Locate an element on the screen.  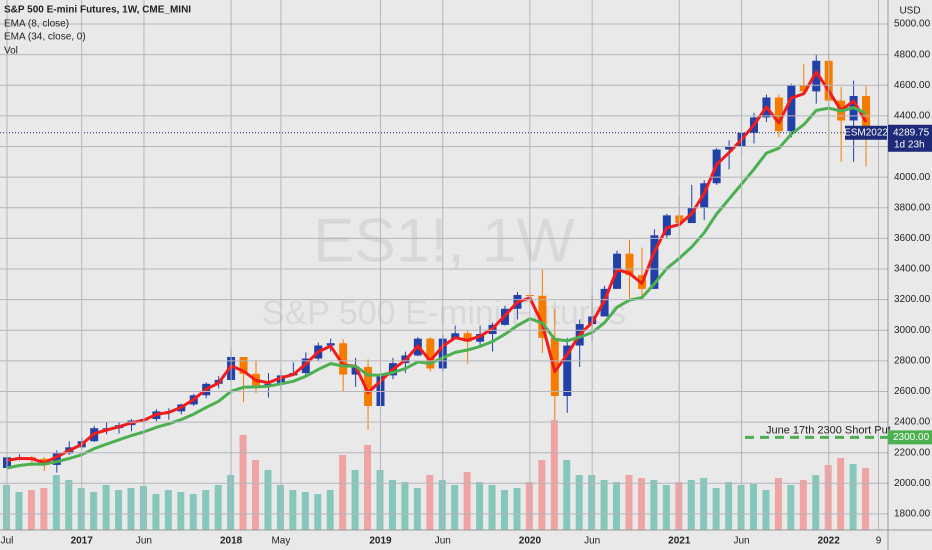
y-tick-label: 3800.00 is located at coordinates (912, 207).